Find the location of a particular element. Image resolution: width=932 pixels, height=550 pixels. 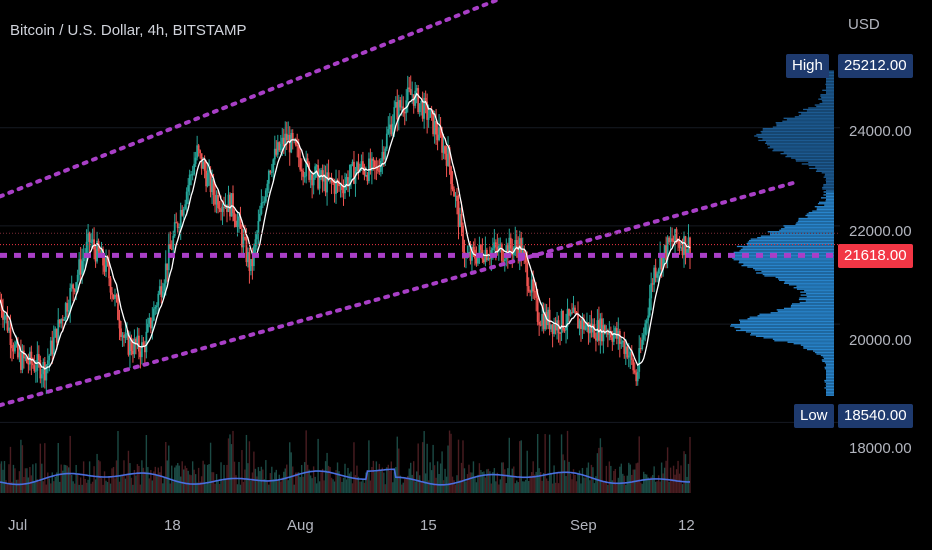

price-tick: 24000.00 is located at coordinates (880, 131).